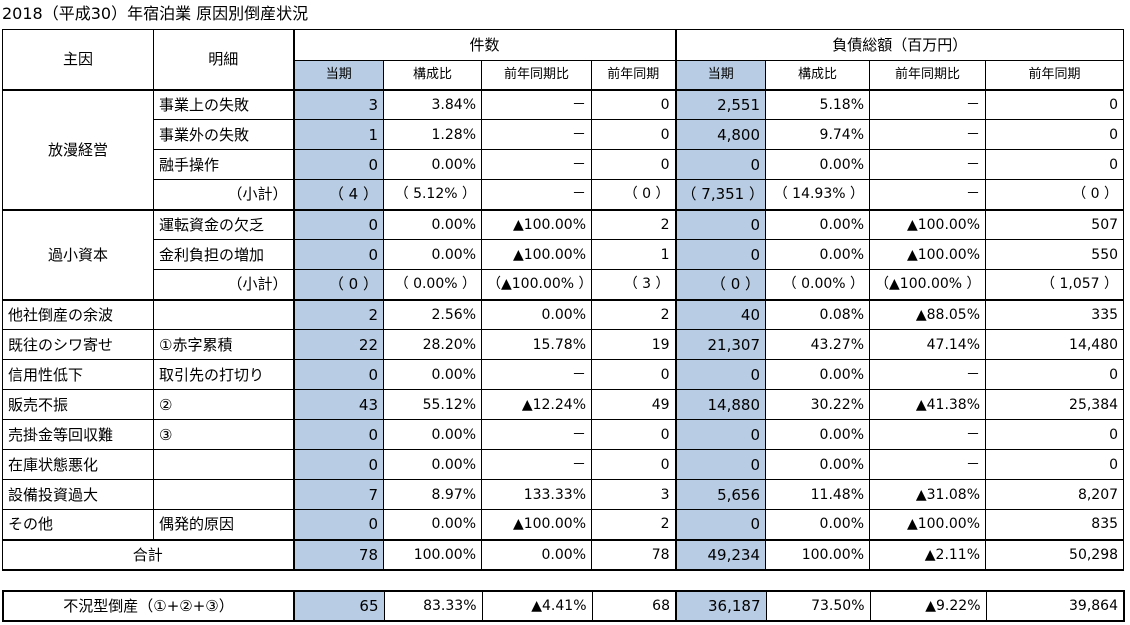 The height and width of the screenshot is (625, 1130). What do you see at coordinates (223, 344) in the screenshot?
I see `detail-cell: ①赤字累積` at bounding box center [223, 344].